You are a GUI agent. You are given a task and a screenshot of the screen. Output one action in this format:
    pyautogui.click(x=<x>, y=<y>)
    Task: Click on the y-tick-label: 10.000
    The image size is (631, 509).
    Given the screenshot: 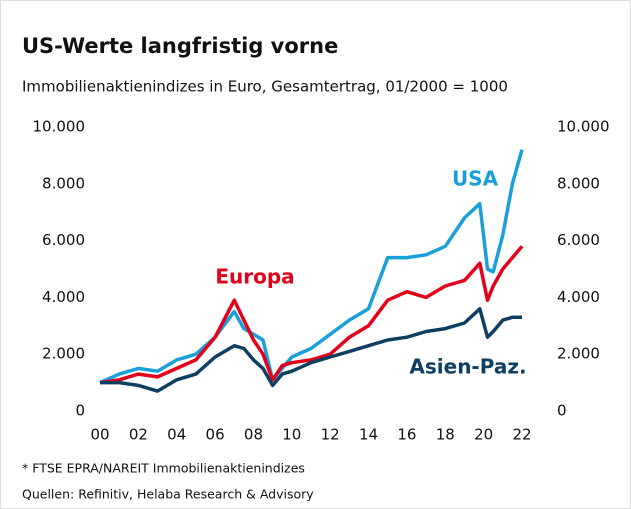 What is the action you would take?
    pyautogui.click(x=59, y=127)
    